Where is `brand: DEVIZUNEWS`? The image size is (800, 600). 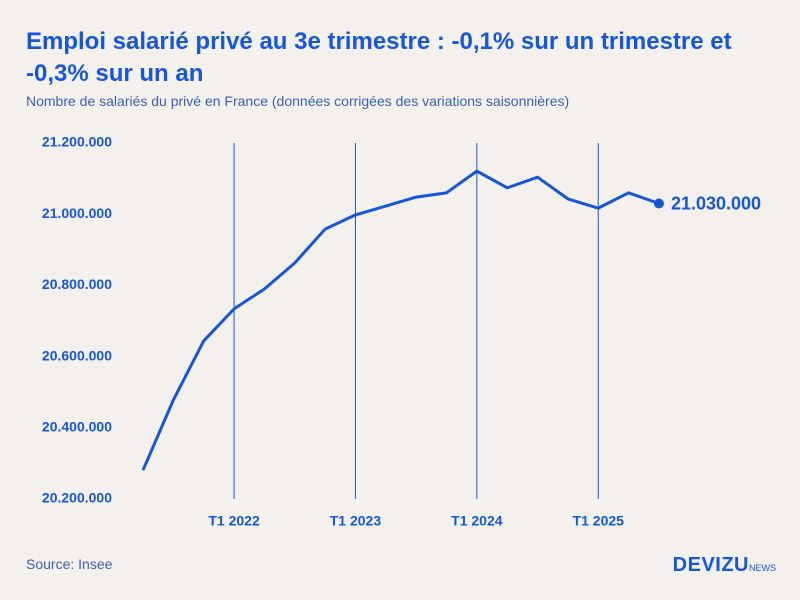 brand: DEVIZUNEWS is located at coordinates (724, 565).